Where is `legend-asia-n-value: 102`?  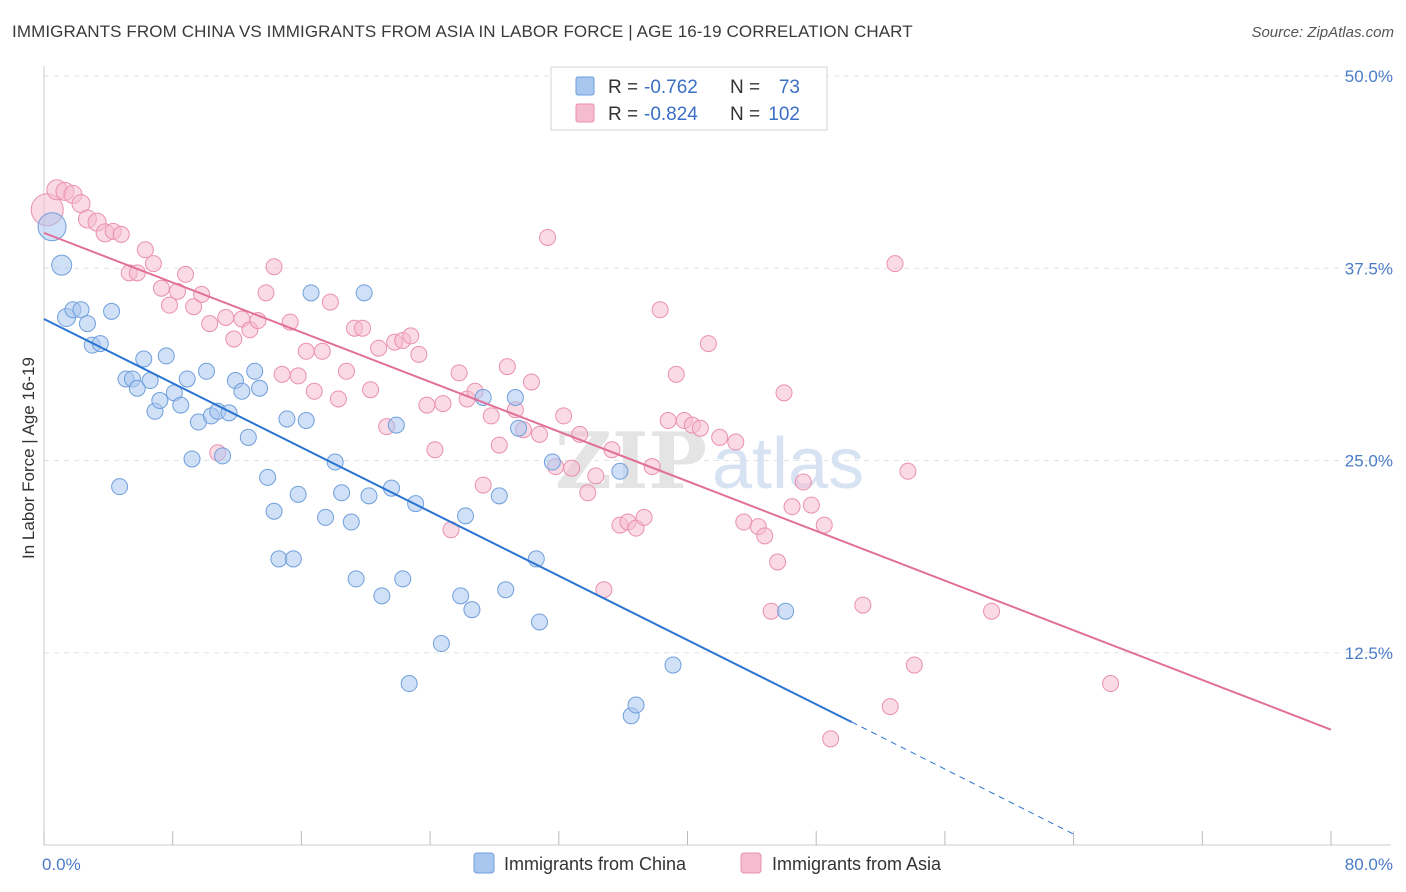
legend-asia-n-value: 102 is located at coordinates (784, 114).